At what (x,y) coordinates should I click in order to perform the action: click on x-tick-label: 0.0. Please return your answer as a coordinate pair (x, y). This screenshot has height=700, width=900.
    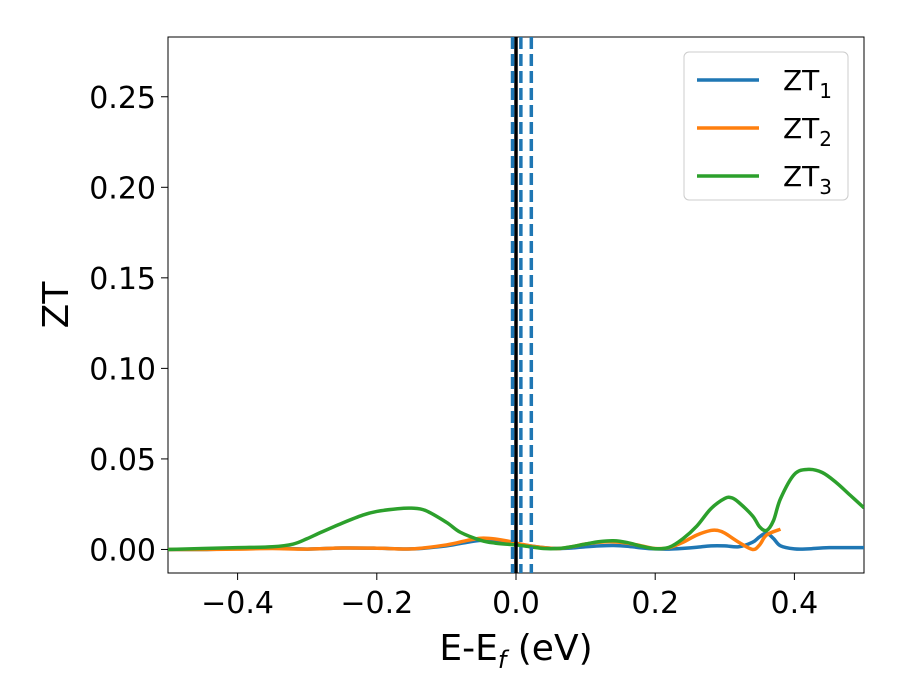
    Looking at the image, I should click on (516, 603).